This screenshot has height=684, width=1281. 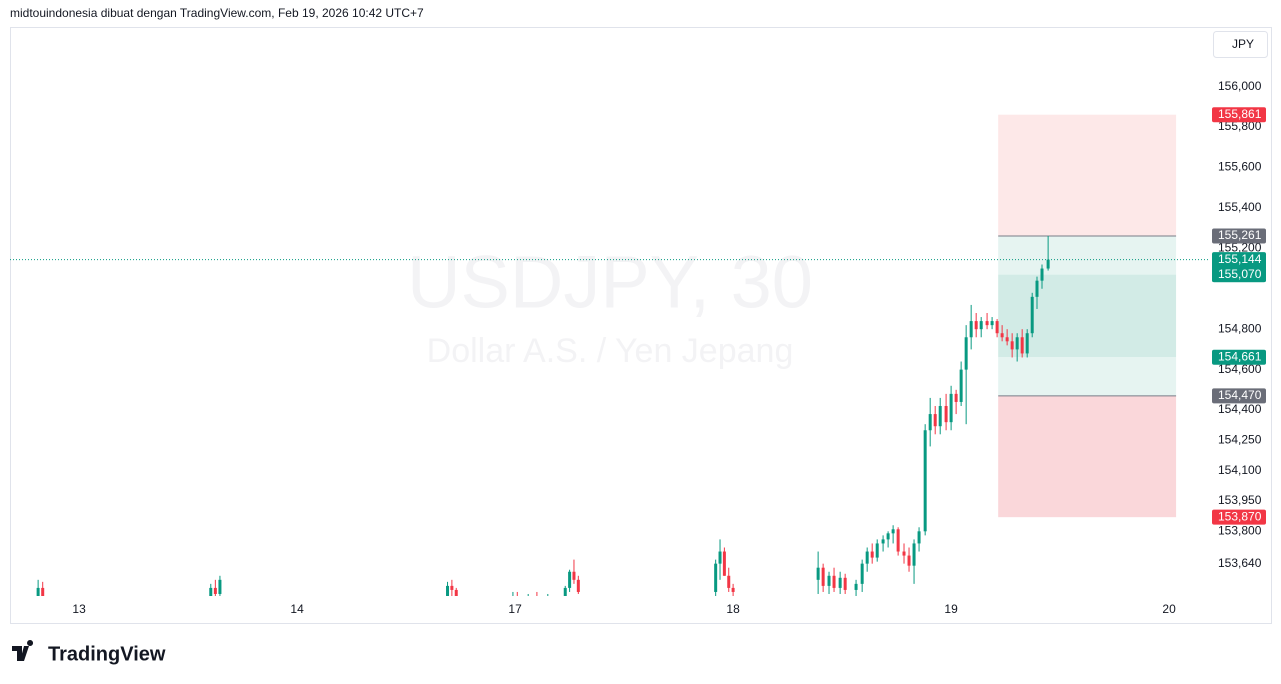 I want to click on currency: JPY, so click(x=1243, y=44).